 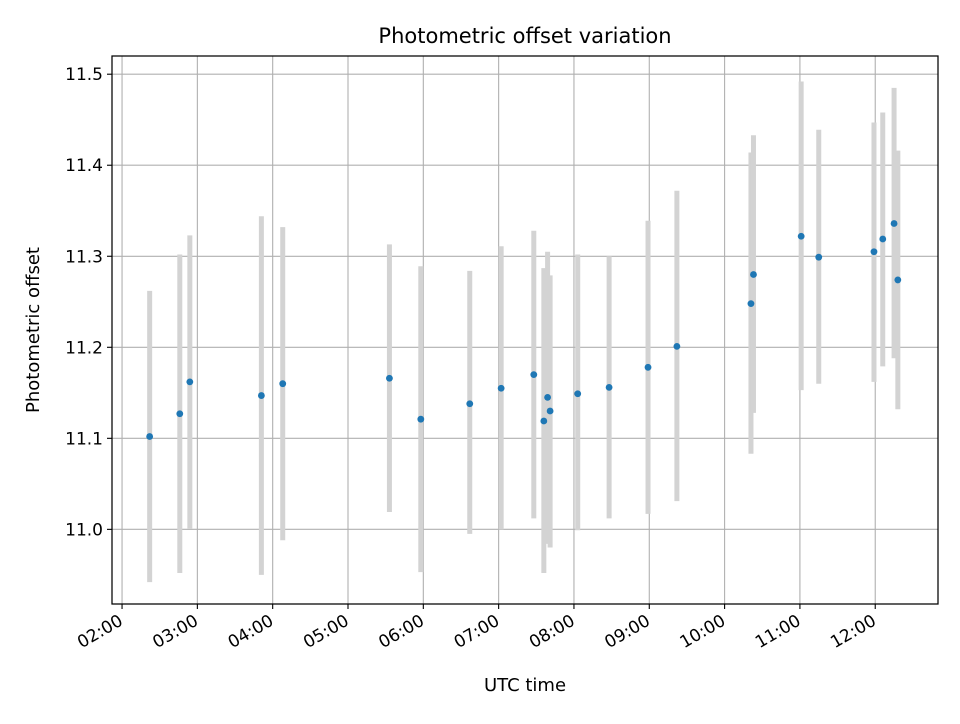 What do you see at coordinates (175, 632) in the screenshot?
I see `x-tick-label: 03:00` at bounding box center [175, 632].